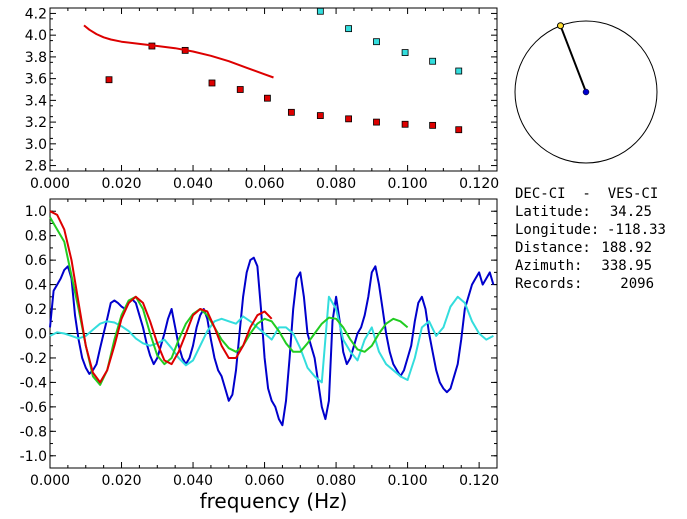 This screenshot has width=687, height=519. What do you see at coordinates (553, 212) in the screenshot?
I see `latitude-label: Latitude:` at bounding box center [553, 212].